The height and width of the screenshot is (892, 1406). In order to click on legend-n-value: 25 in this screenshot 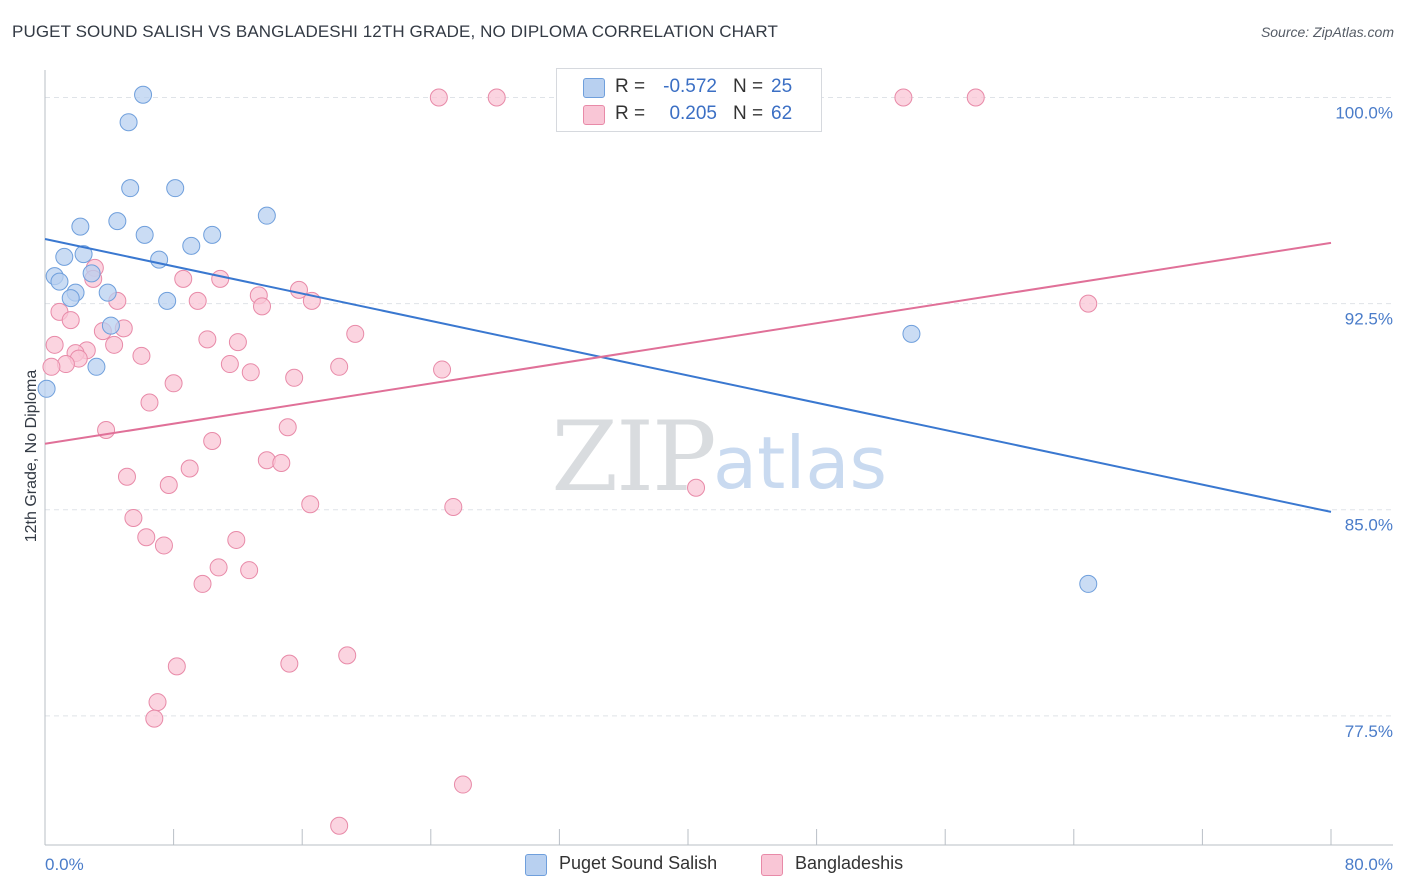, I will do `click(782, 86)`.